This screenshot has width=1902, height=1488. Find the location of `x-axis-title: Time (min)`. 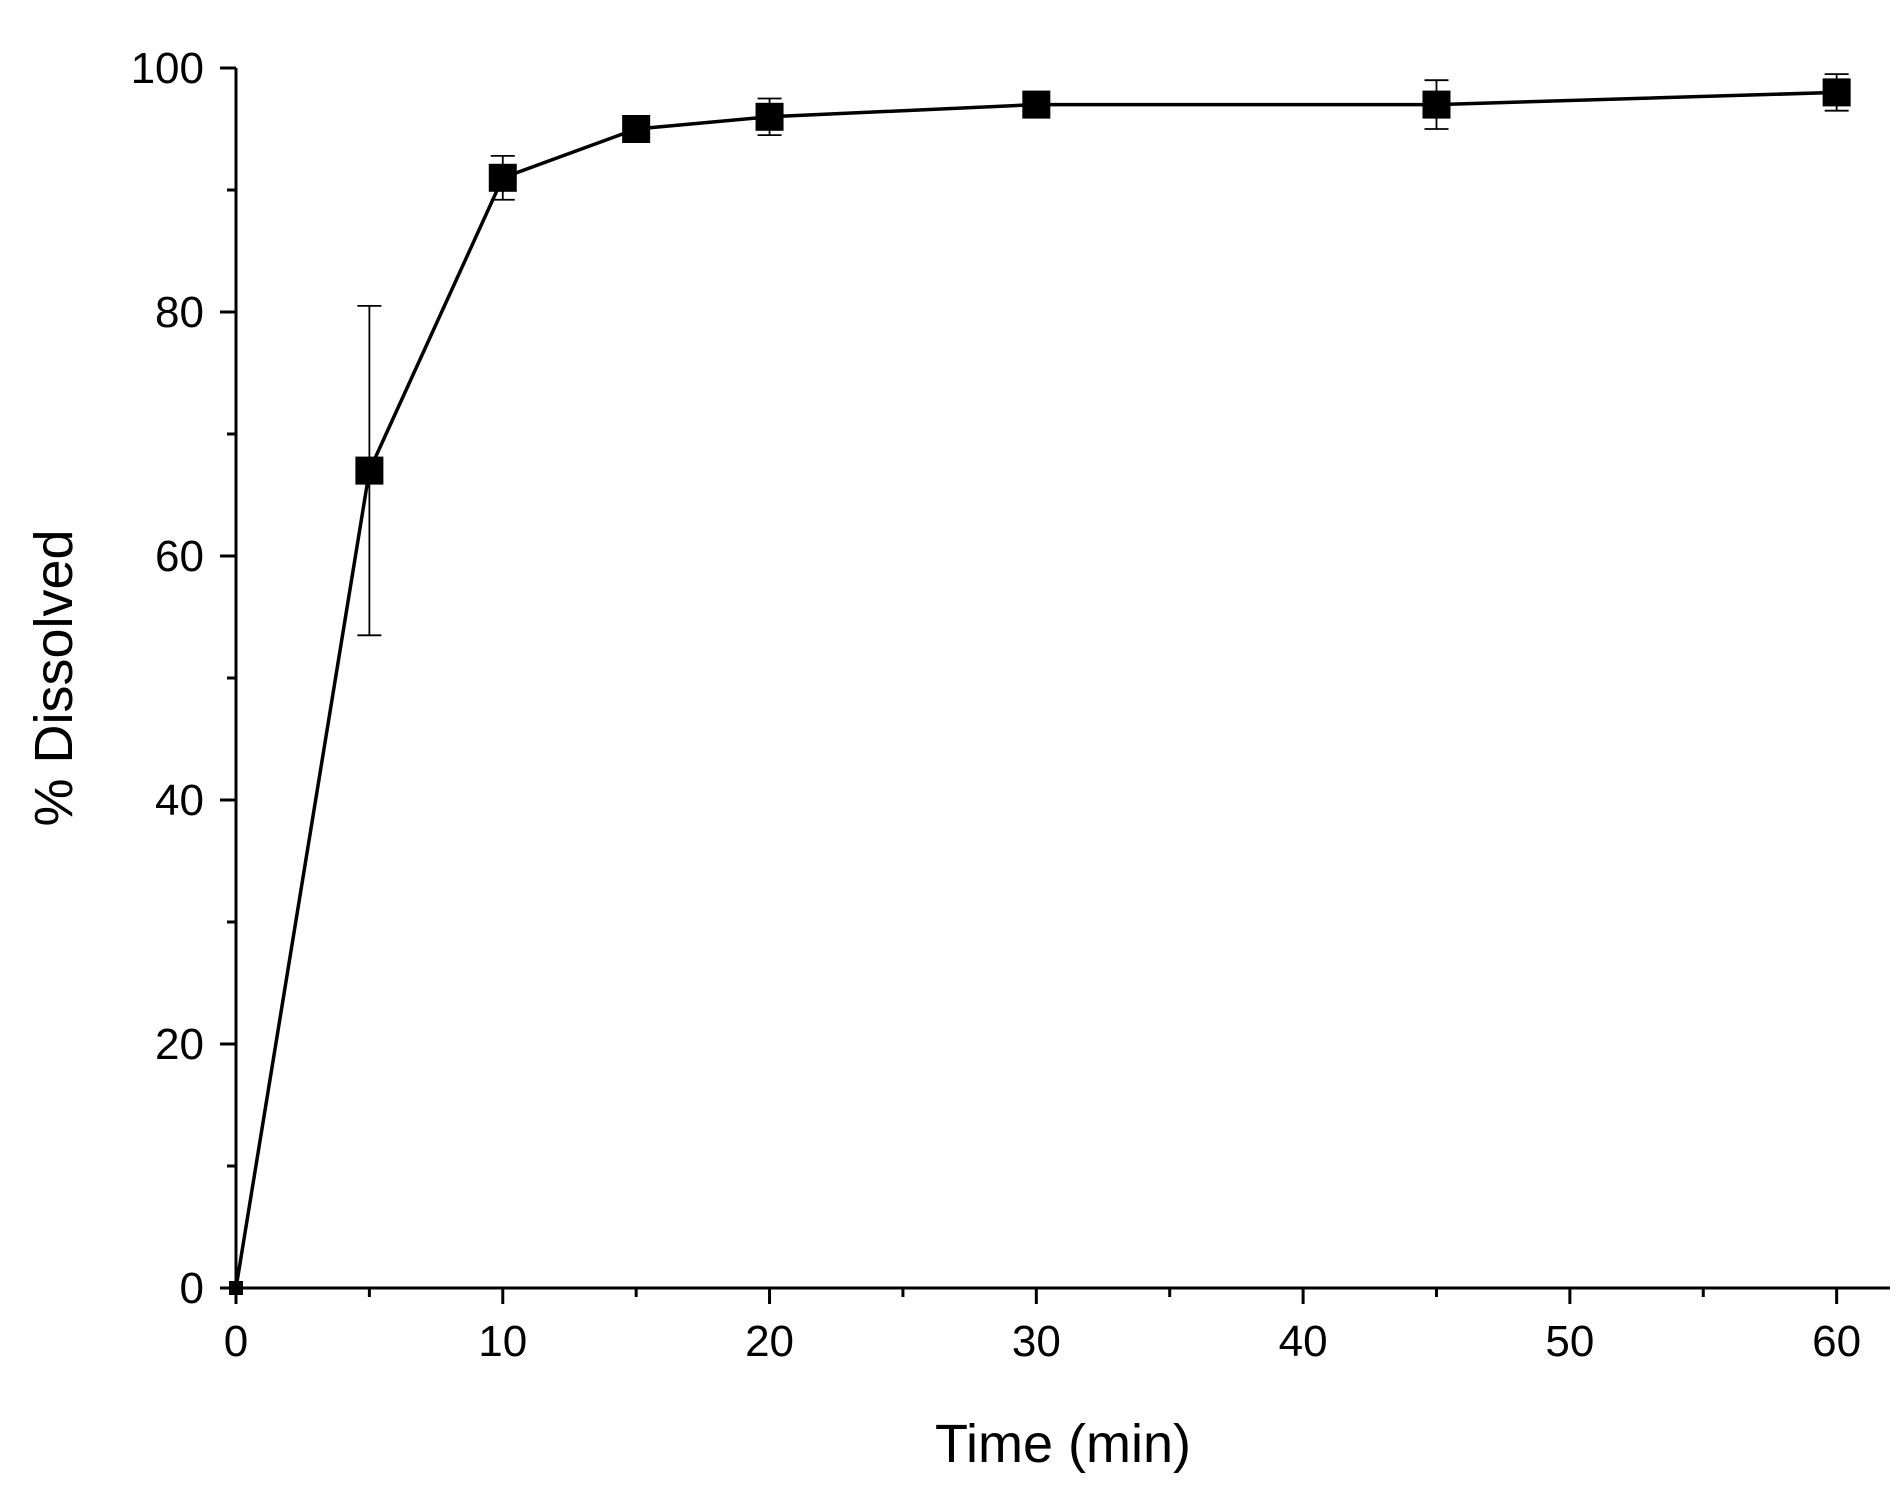

x-axis-title: Time (min) is located at coordinates (1063, 1444).